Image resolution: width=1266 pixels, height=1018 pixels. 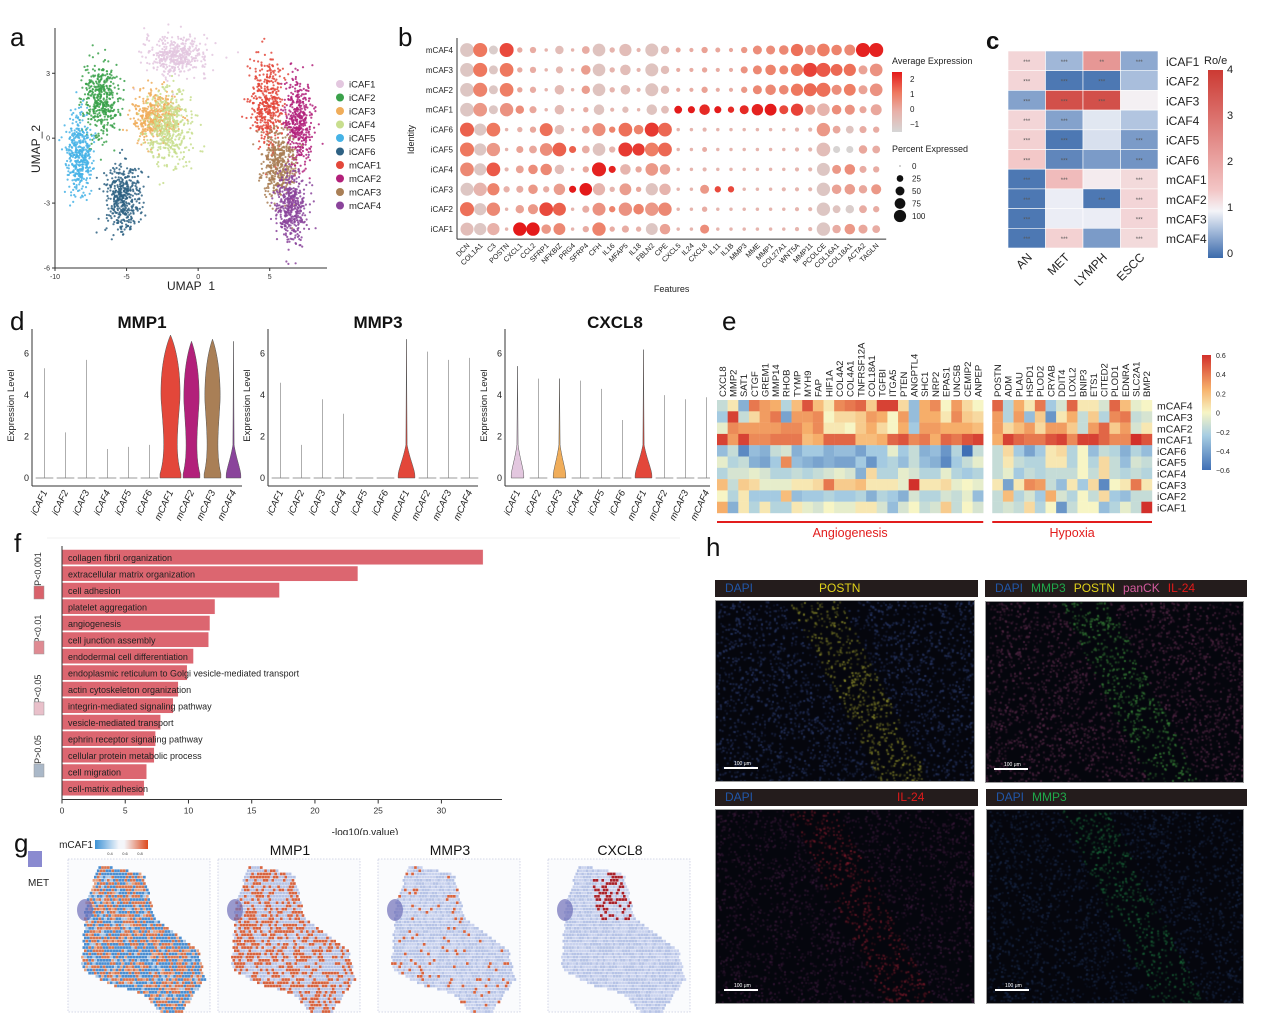 What do you see at coordinates (932, 61) in the screenshot?
I see `color-legend-title: Average Expression` at bounding box center [932, 61].